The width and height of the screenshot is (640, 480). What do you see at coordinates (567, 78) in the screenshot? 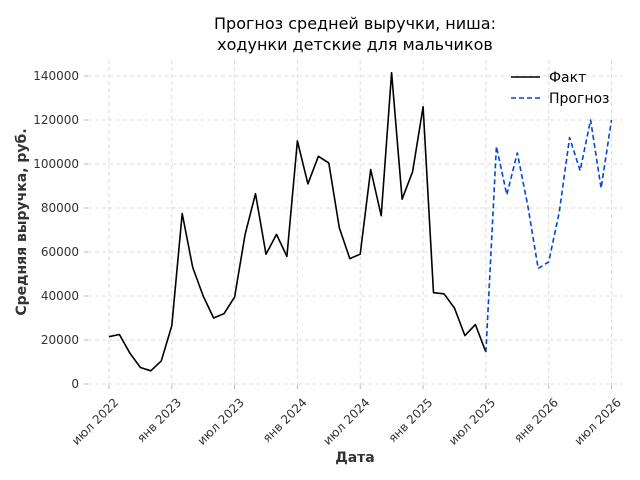
I see `legend-label-fakt: Факт` at bounding box center [567, 78].